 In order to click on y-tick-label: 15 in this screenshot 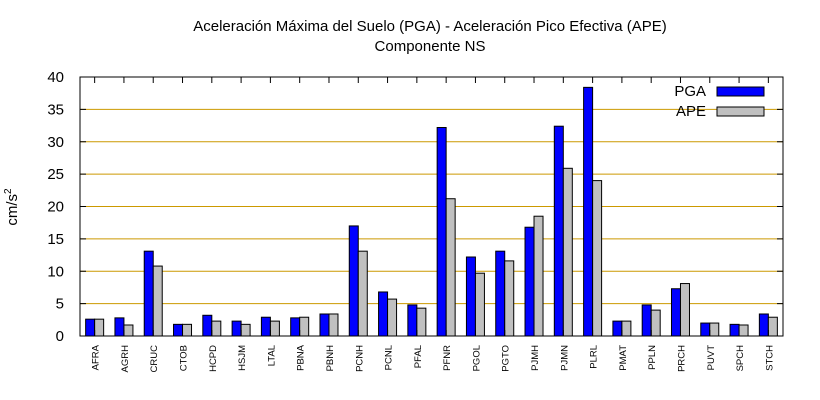, I will do `click(55, 239)`.